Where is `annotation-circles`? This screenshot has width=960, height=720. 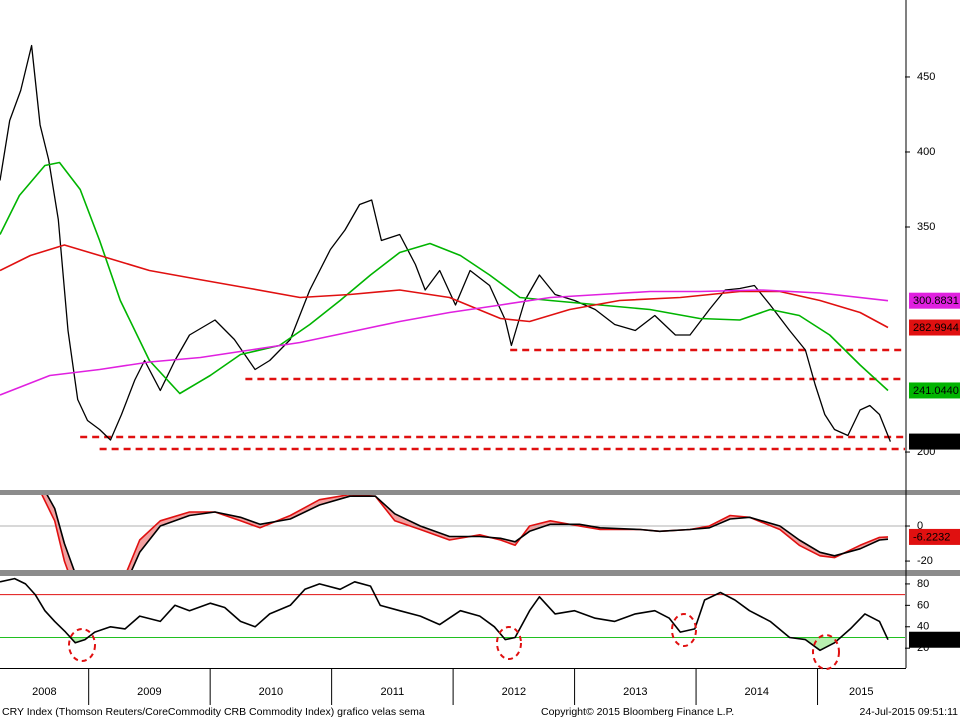
annotation-circles is located at coordinates (454, 641).